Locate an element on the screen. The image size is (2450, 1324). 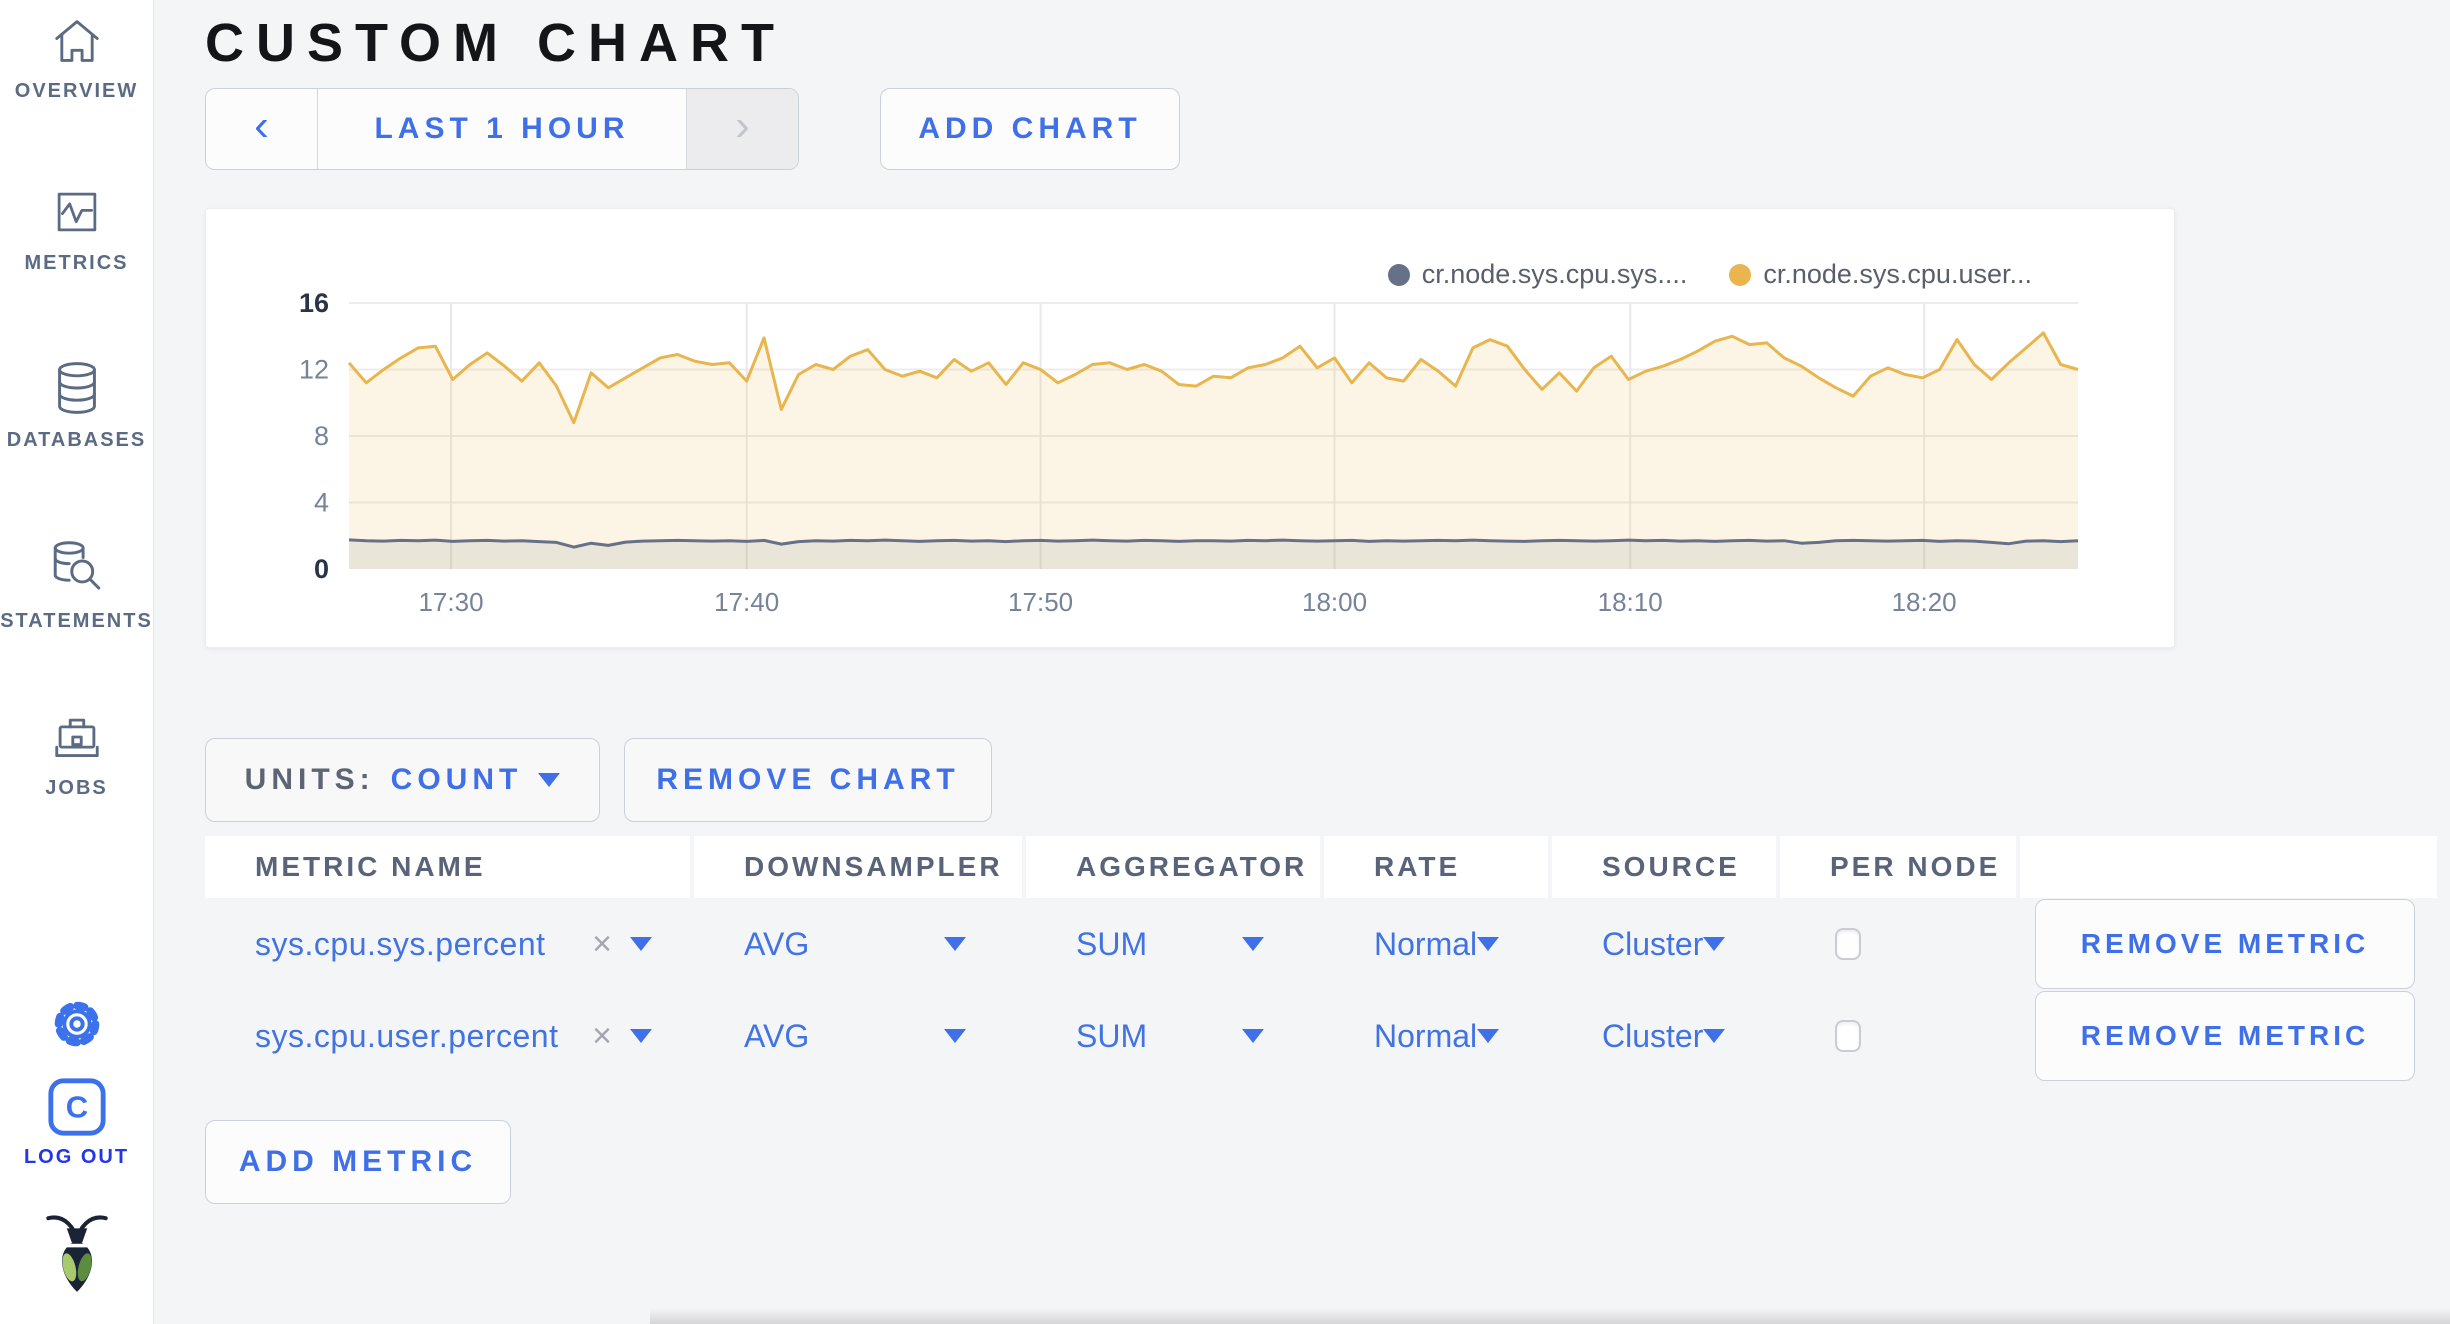
units-value: COUNT is located at coordinates (456, 779).